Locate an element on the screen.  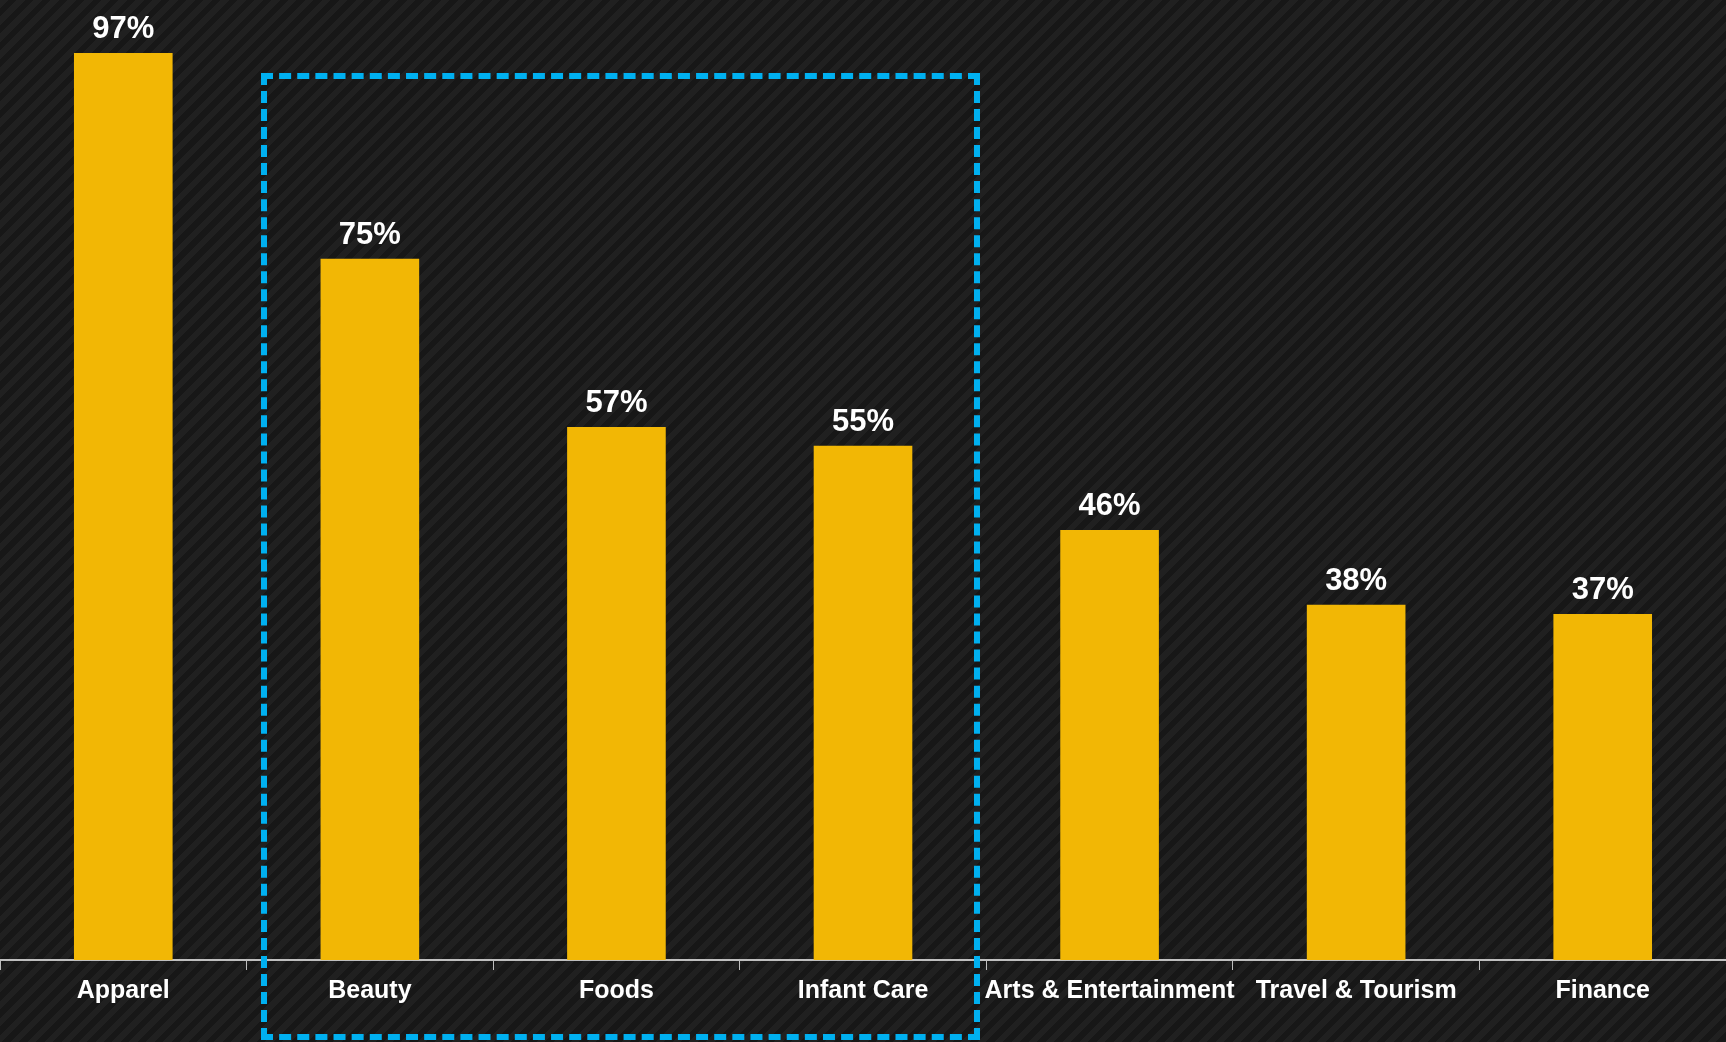
data-label: 97% is located at coordinates (123, 28).